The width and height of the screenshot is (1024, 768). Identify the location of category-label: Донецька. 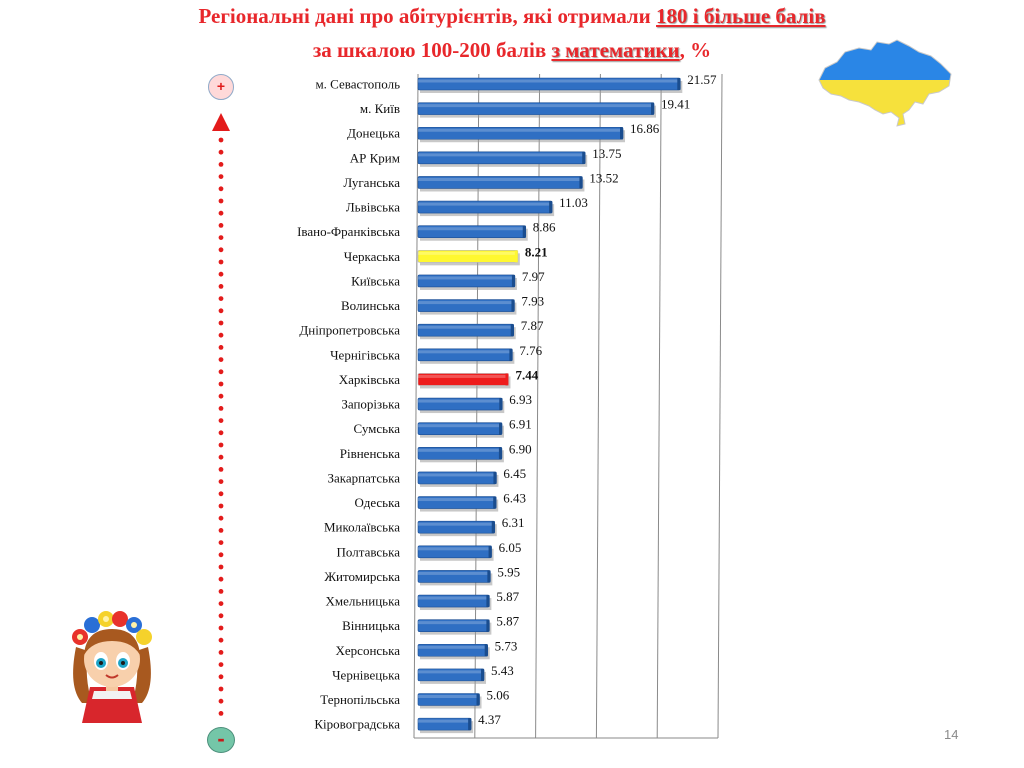
(373, 133).